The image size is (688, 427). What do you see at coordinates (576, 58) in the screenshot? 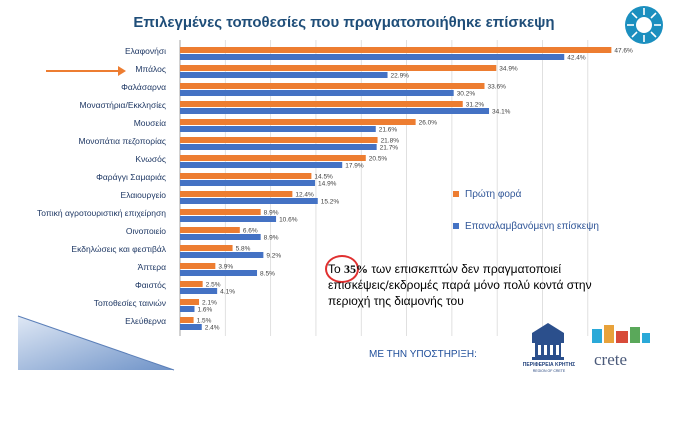
I see `data-label: 42.4%` at bounding box center [576, 58].